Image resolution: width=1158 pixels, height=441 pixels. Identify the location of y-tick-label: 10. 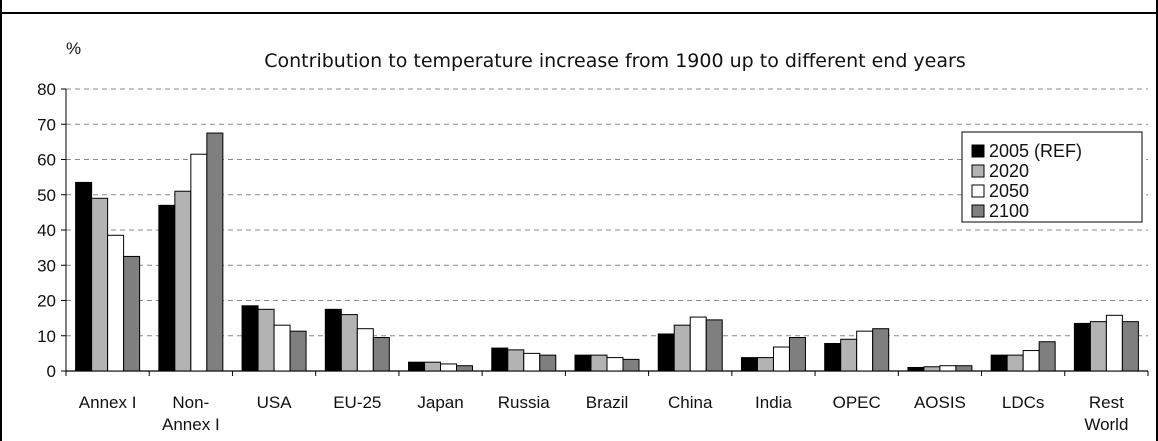
(46, 336).